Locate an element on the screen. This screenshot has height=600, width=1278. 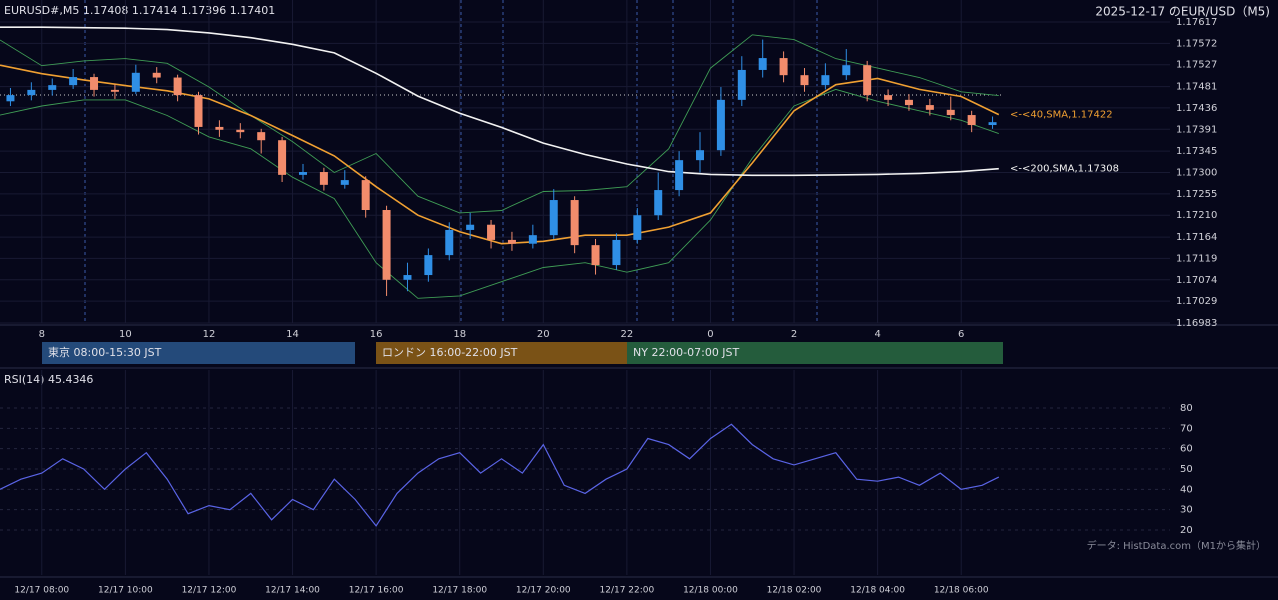
y-tick-label: 40 is located at coordinates (1186, 489).